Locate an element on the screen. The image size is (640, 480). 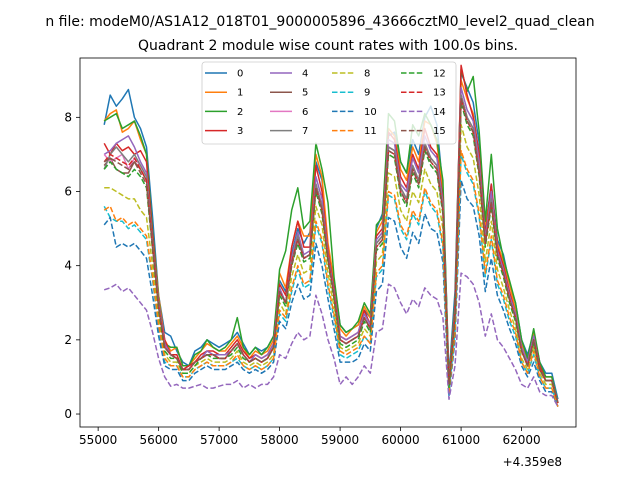
legend-label-5: 5 is located at coordinates (305, 93).